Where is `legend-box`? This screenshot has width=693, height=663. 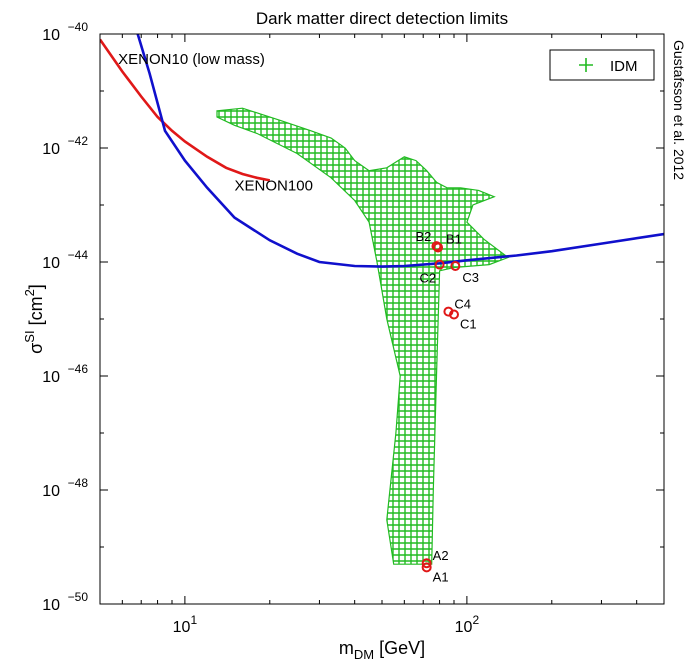 legend-box is located at coordinates (602, 65).